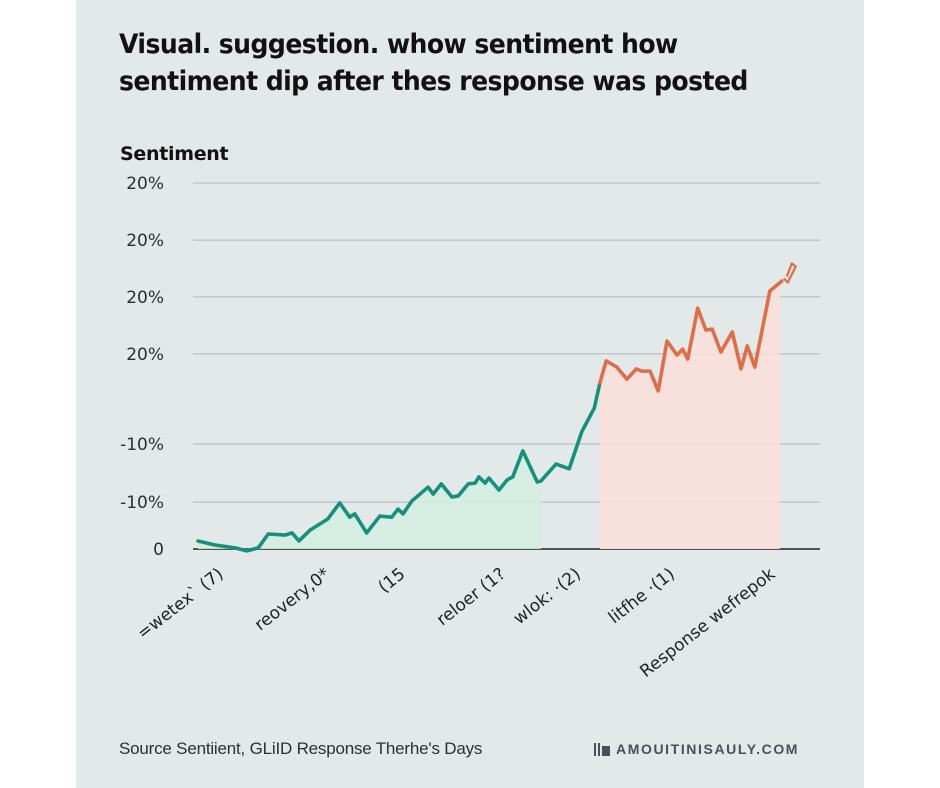 The width and height of the screenshot is (940, 788). I want to click on x-tick-label: reovery,0*, so click(292, 599).